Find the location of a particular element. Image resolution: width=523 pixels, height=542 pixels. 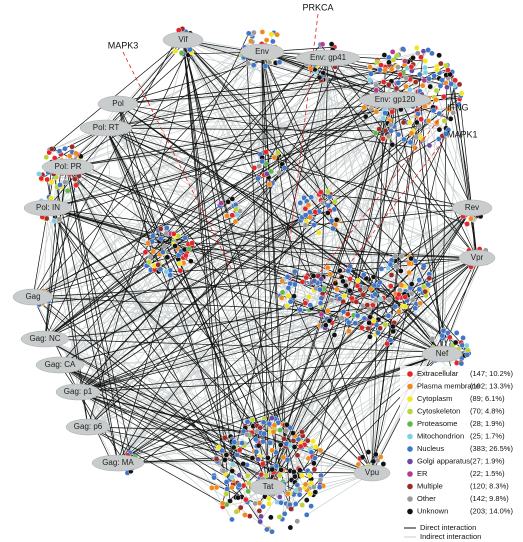

annotation-leader is located at coordinates (382, 220).